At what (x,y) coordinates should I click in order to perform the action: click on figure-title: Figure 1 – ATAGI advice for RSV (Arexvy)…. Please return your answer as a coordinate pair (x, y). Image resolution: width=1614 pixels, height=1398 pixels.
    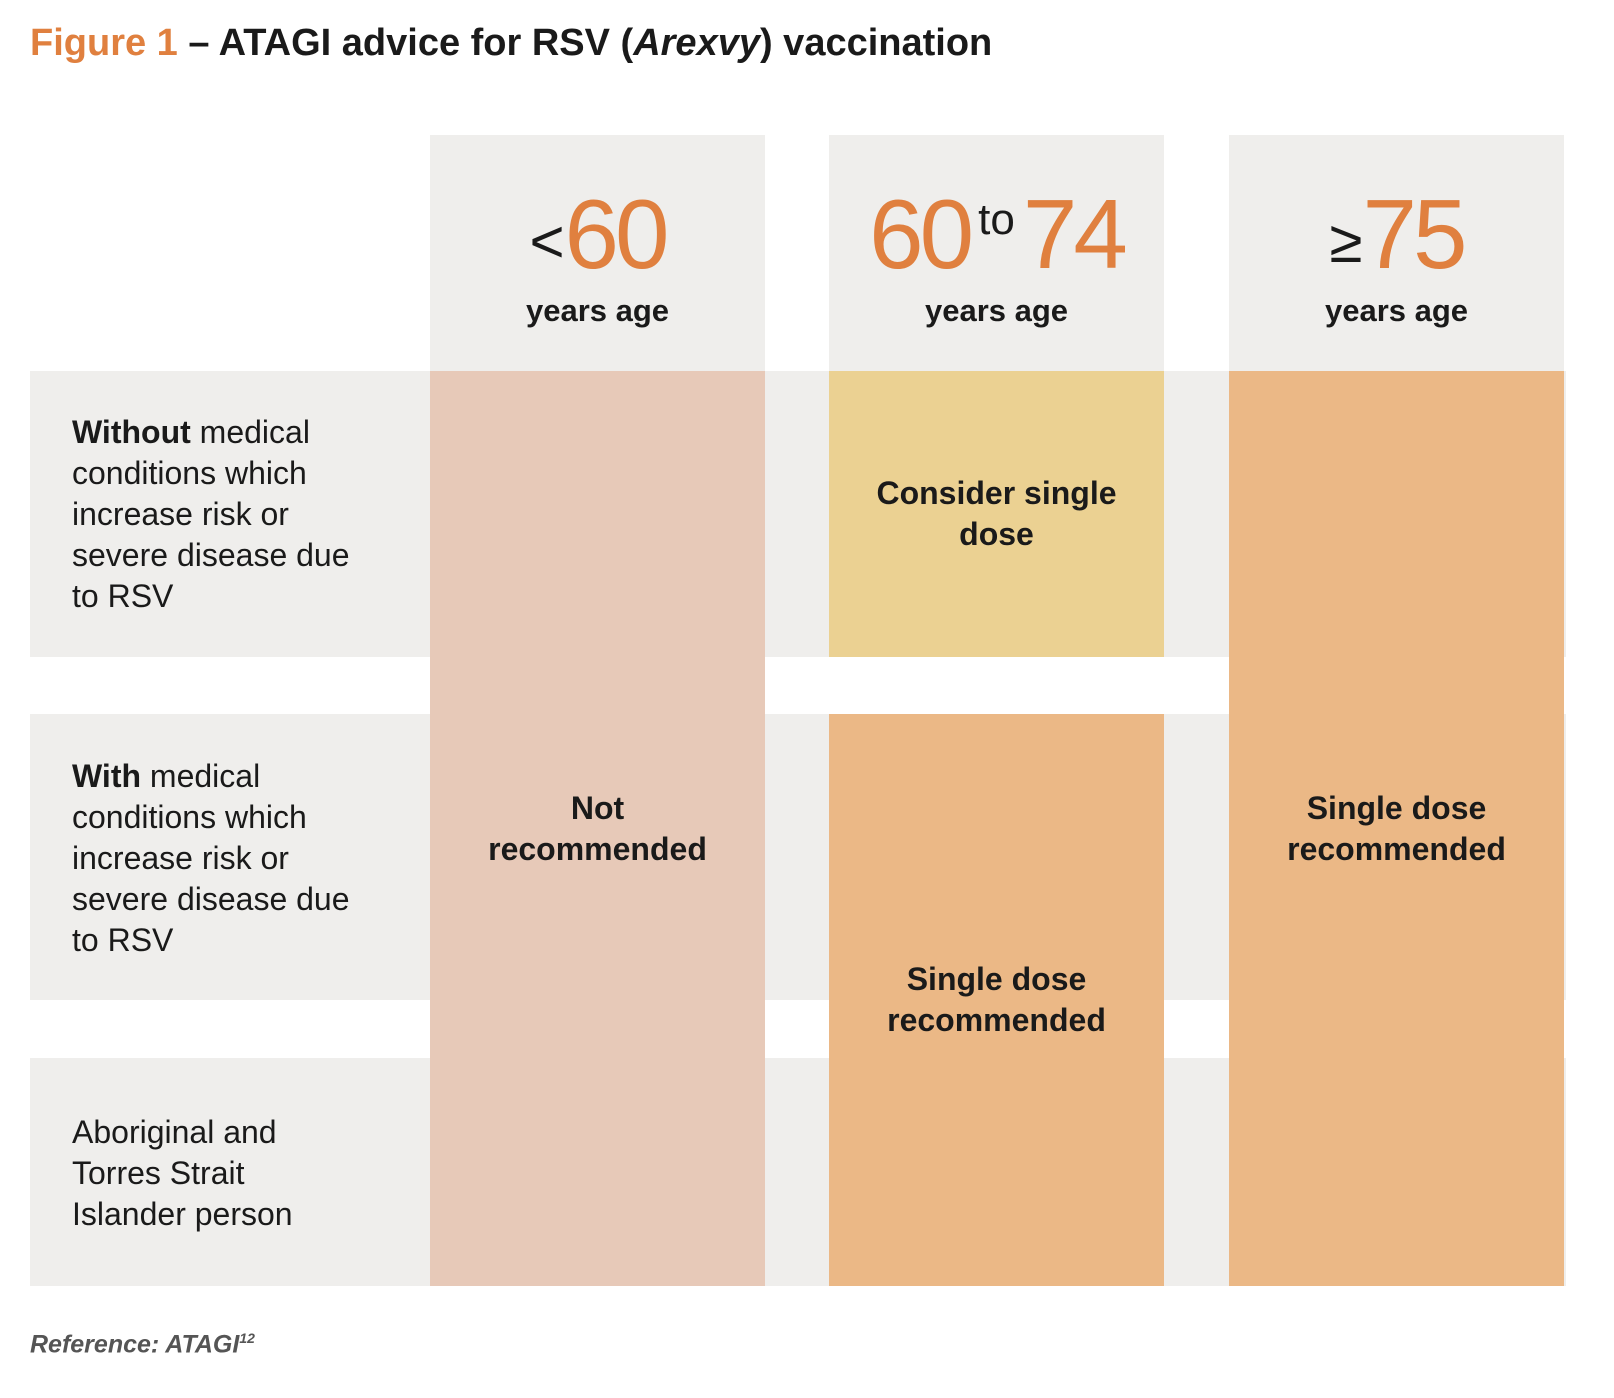
    Looking at the image, I should click on (511, 43).